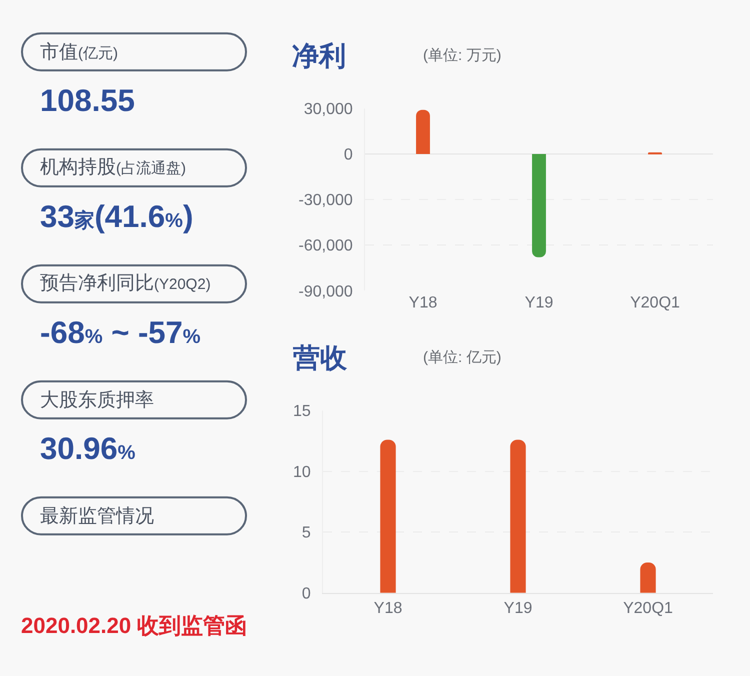  Describe the element at coordinates (302, 472) in the screenshot. I see `y-tick-label: 10` at that location.